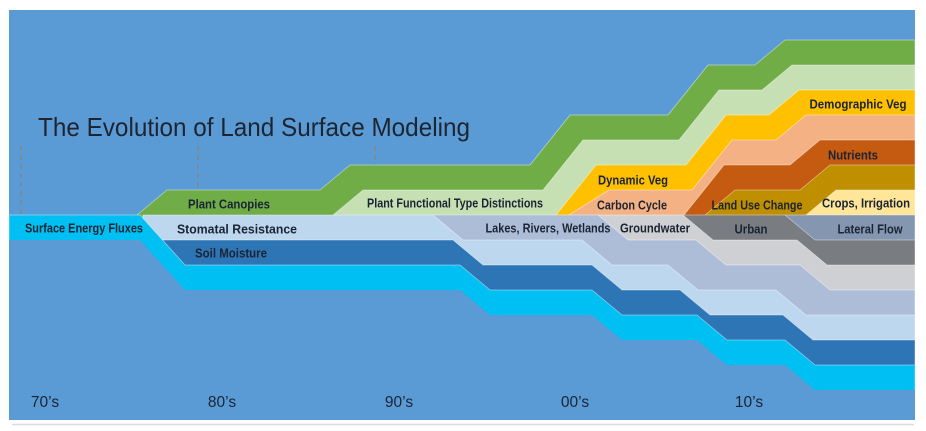 The width and height of the screenshot is (926, 431). What do you see at coordinates (655, 229) in the screenshot?
I see `band-label-groundwater: Groundwater` at bounding box center [655, 229].